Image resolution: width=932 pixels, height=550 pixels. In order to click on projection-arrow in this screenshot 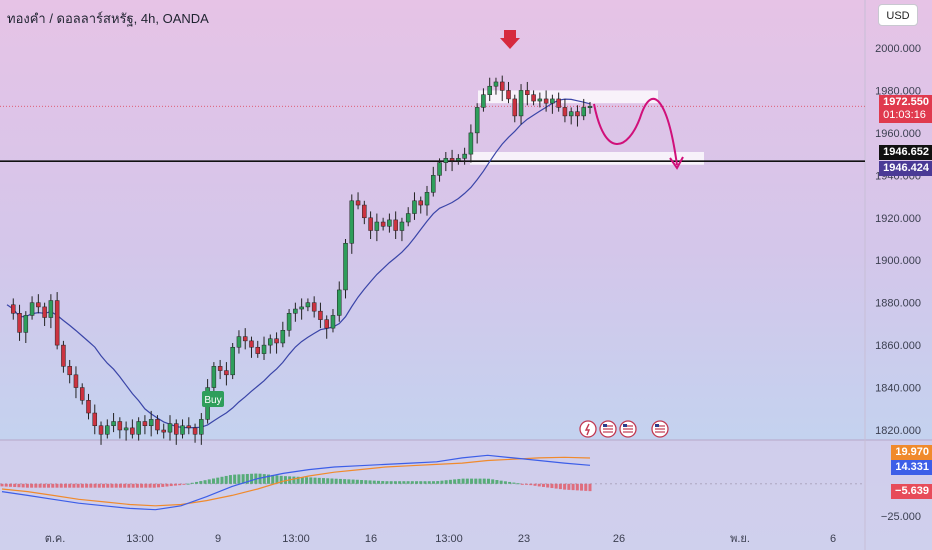, I will do `click(635, 131)`.